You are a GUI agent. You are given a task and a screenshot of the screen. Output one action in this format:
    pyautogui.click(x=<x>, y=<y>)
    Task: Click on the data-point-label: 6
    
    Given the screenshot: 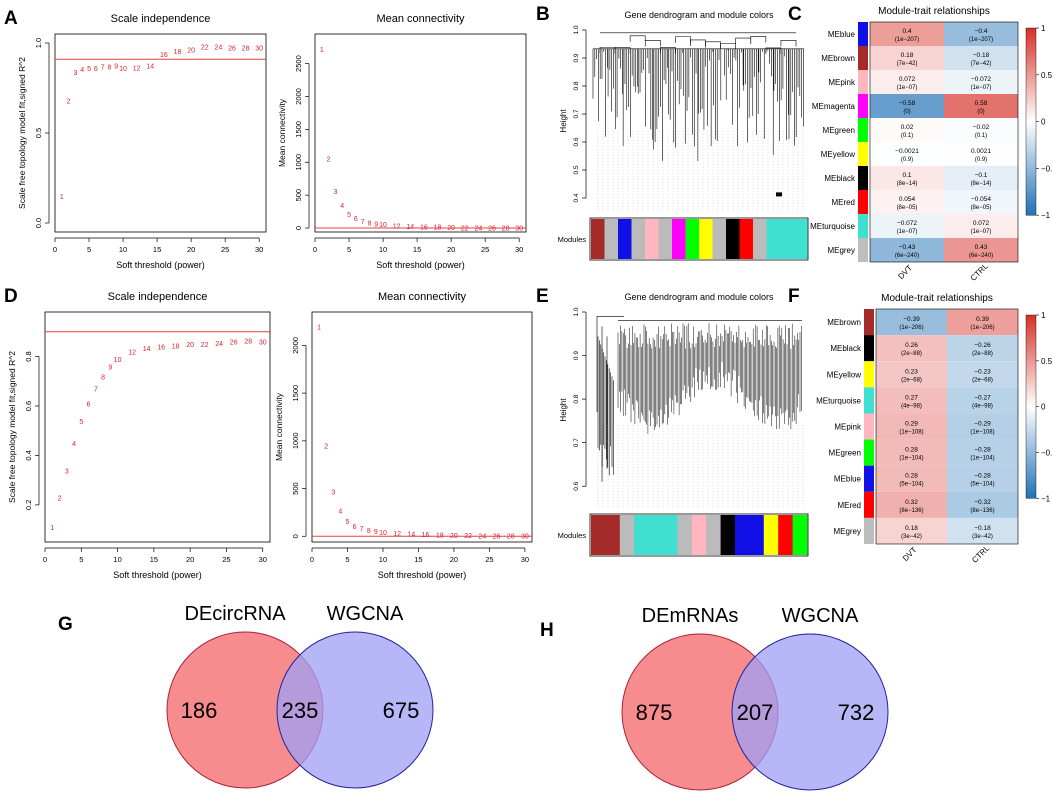 What is the action you would take?
    pyautogui.click(x=355, y=527)
    